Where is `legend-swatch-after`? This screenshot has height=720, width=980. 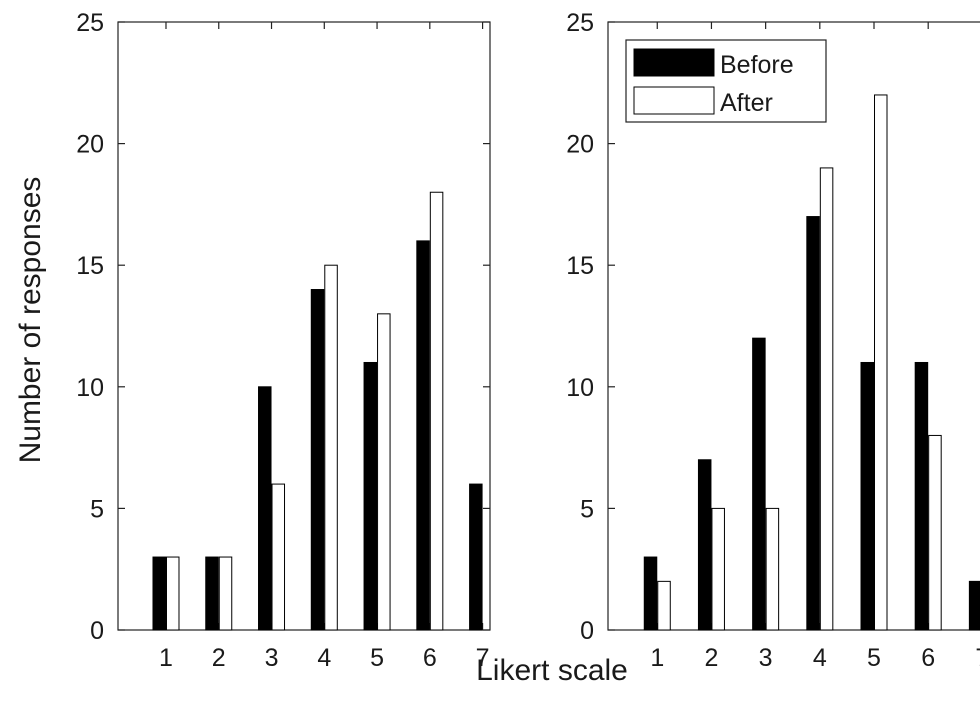 legend-swatch-after is located at coordinates (674, 100).